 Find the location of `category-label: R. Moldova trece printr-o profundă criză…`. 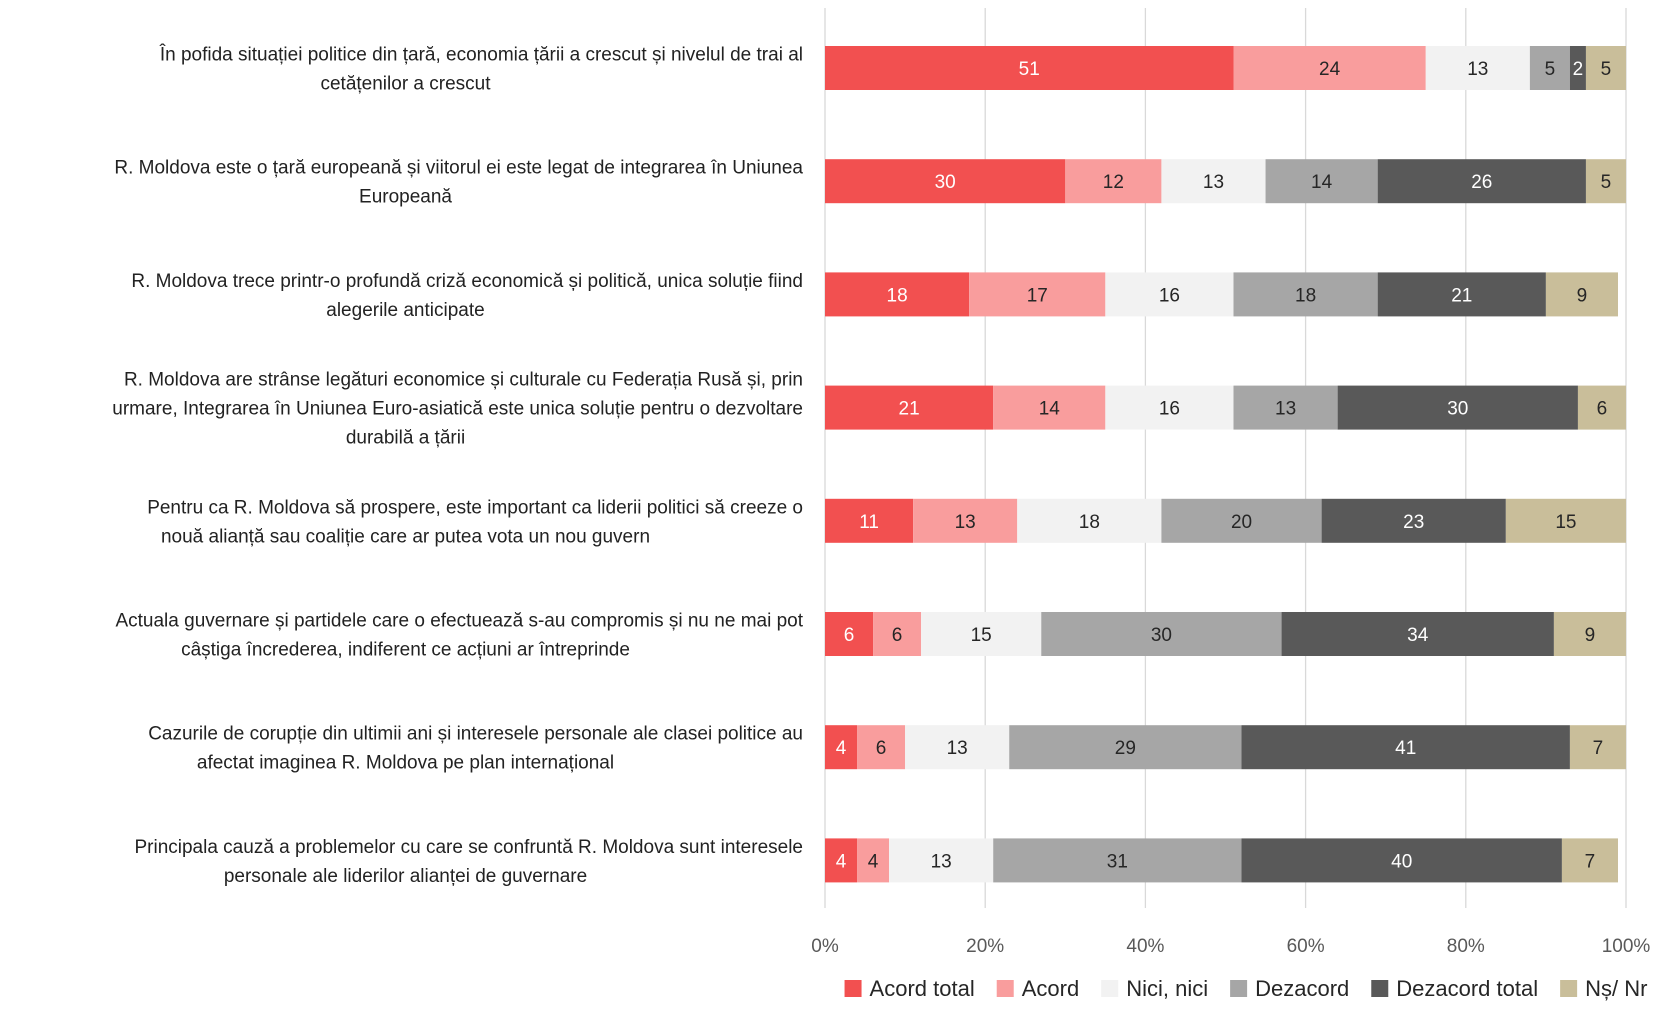

category-label: R. Moldova trece printr-o profundă criză… is located at coordinates (467, 281).